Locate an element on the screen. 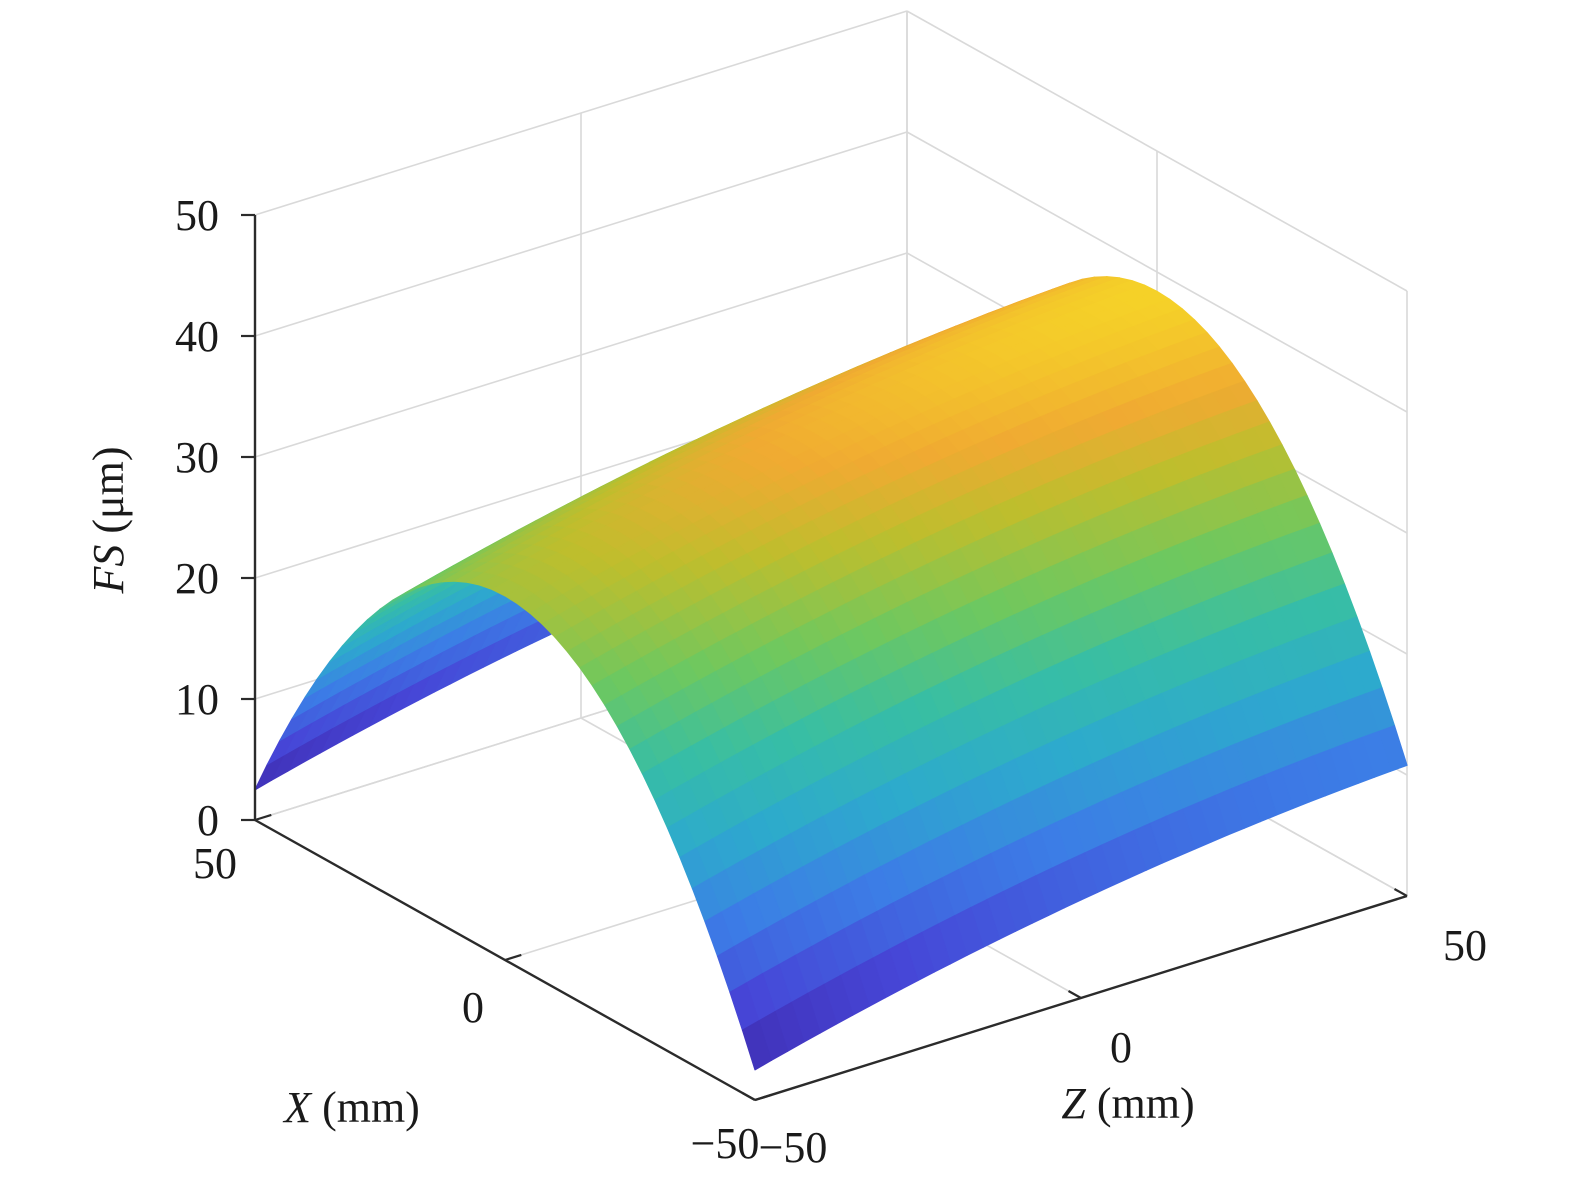 The image size is (1575, 1193). z-axis-label: Z (mm) is located at coordinates (1127, 1103).